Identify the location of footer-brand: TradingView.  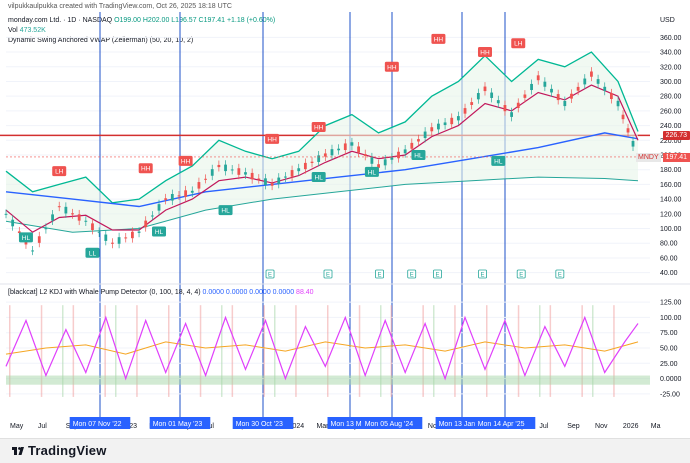
(67, 450).